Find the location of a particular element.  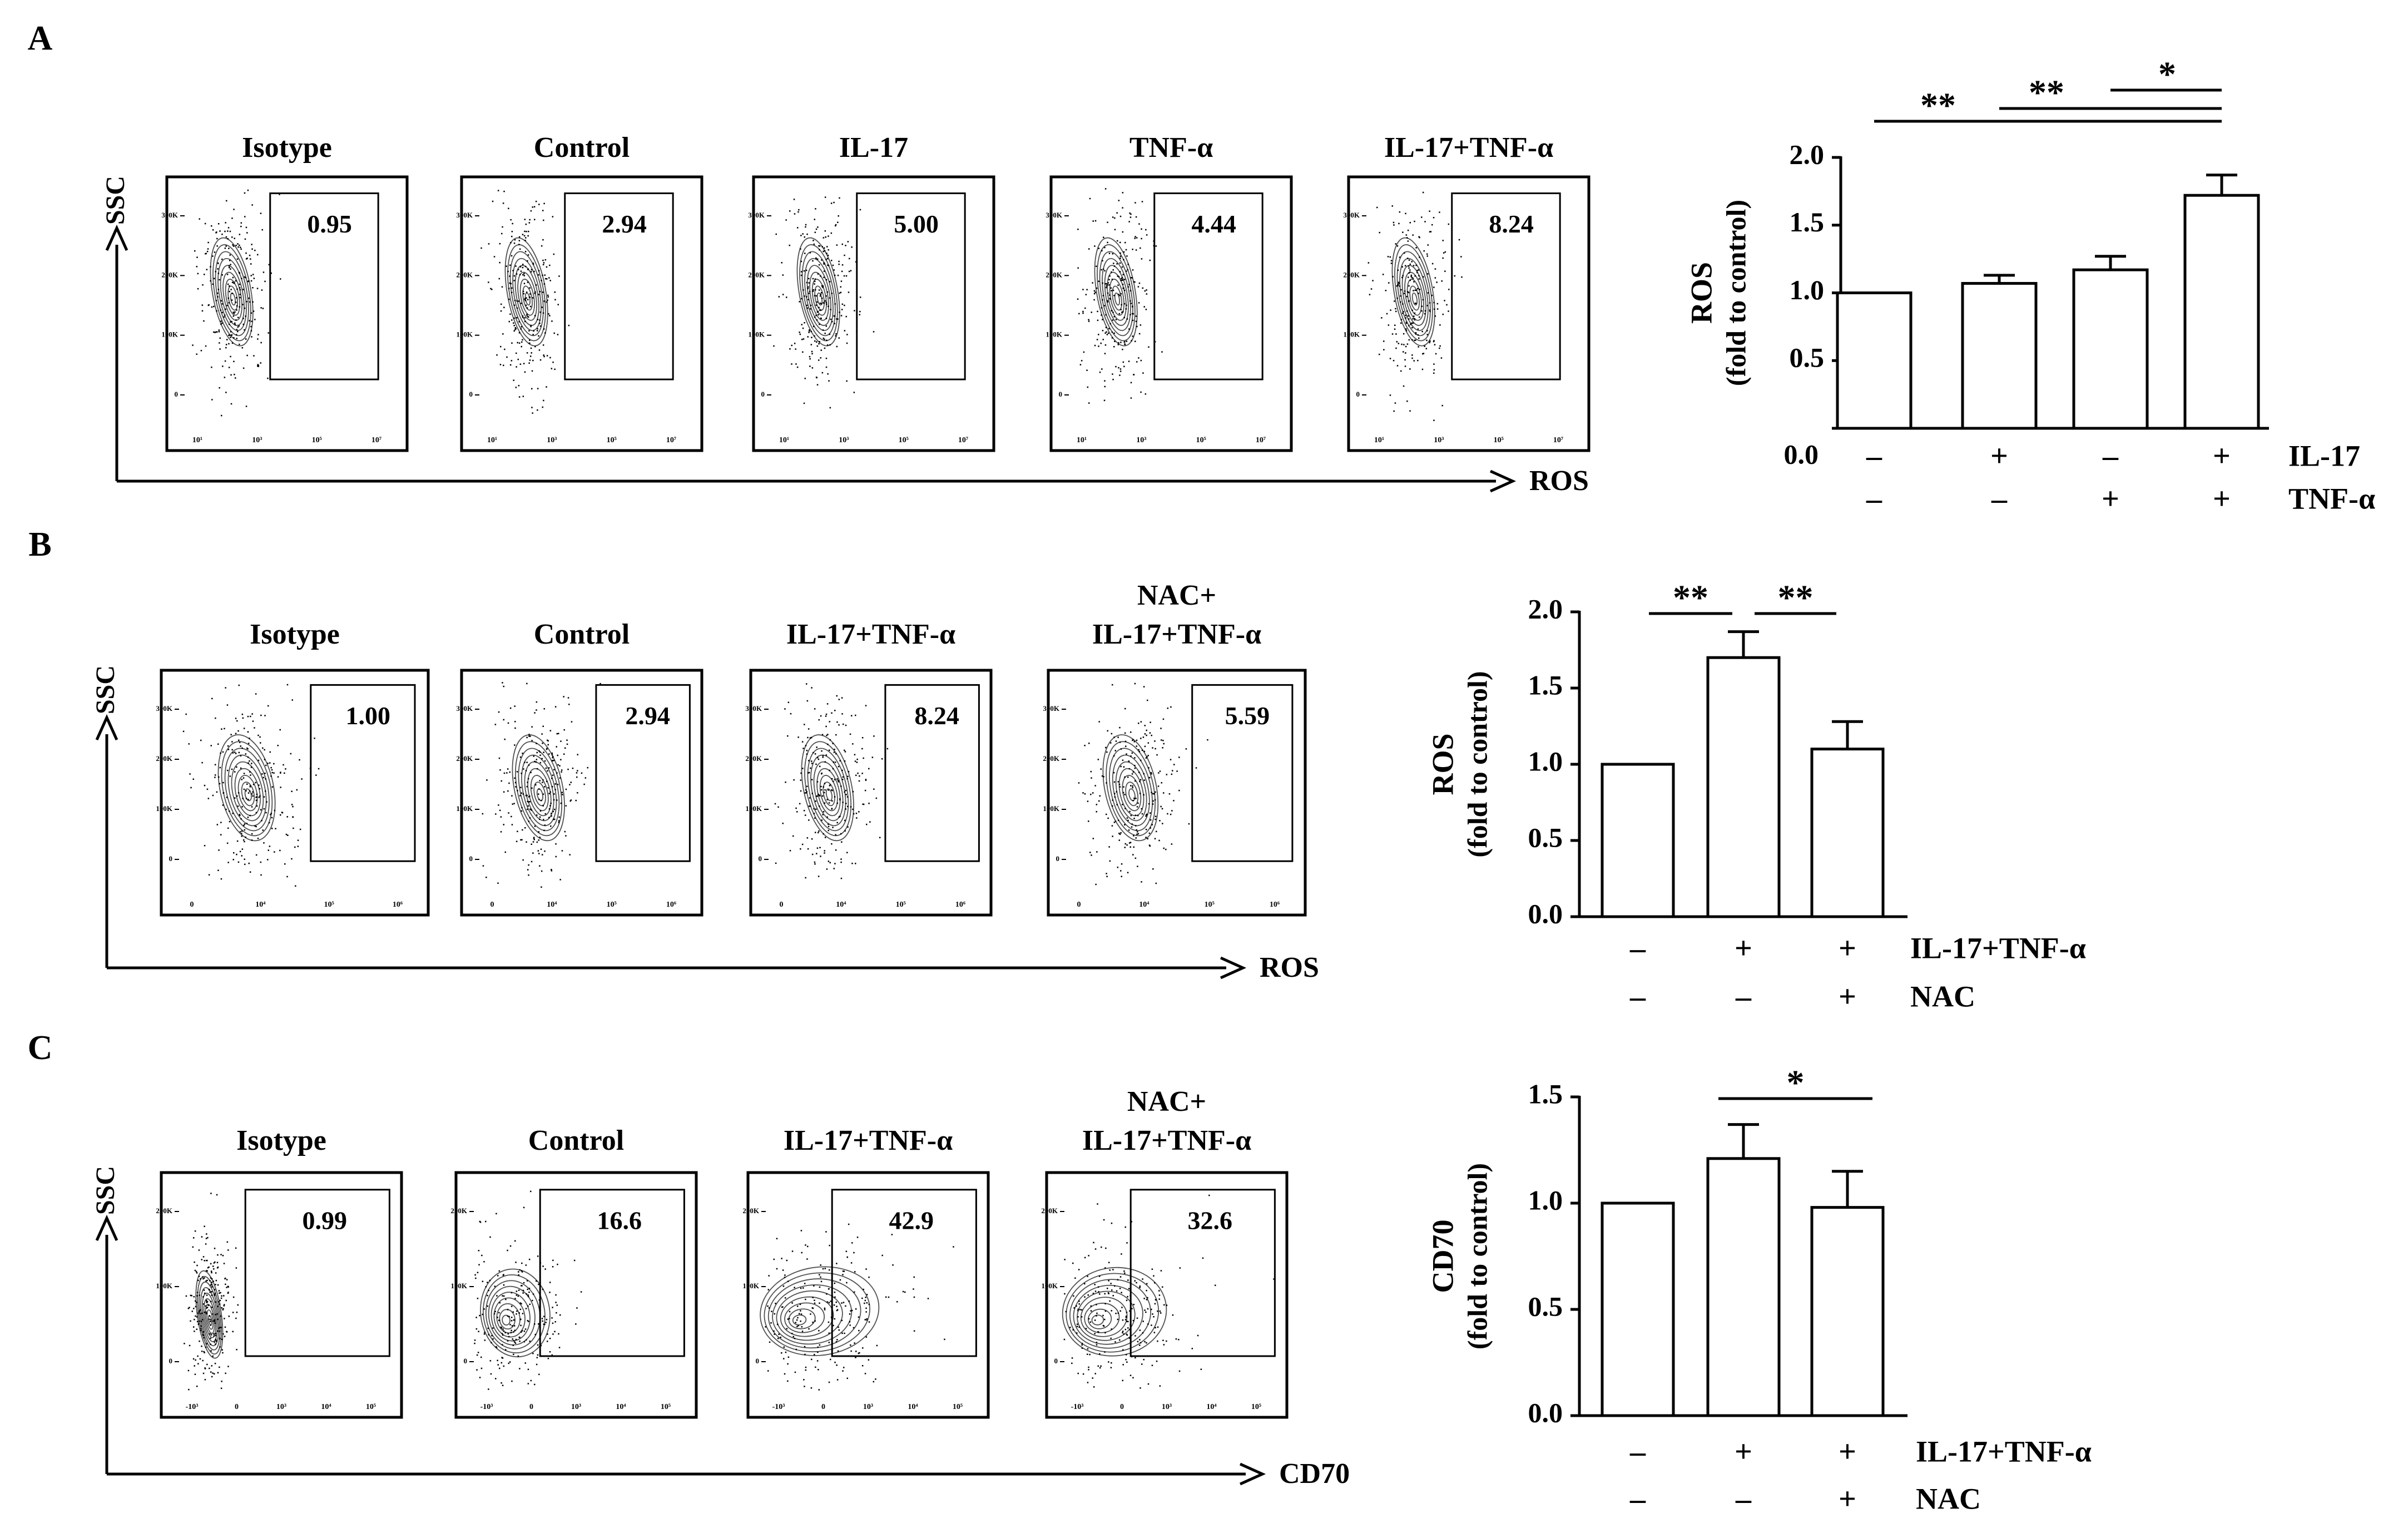

facs-plot-a-4: TNF-α 300K 200K 100K 0 10¹ 10³ 10⁵ 10⁷ 4.44 is located at coordinates (1170, 292).